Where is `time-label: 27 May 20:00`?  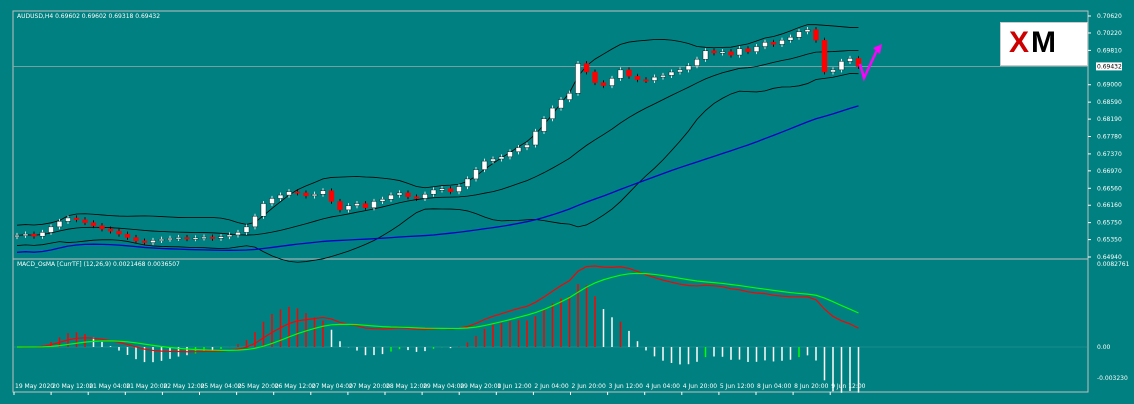 time-label: 27 May 20:00 is located at coordinates (369, 386).